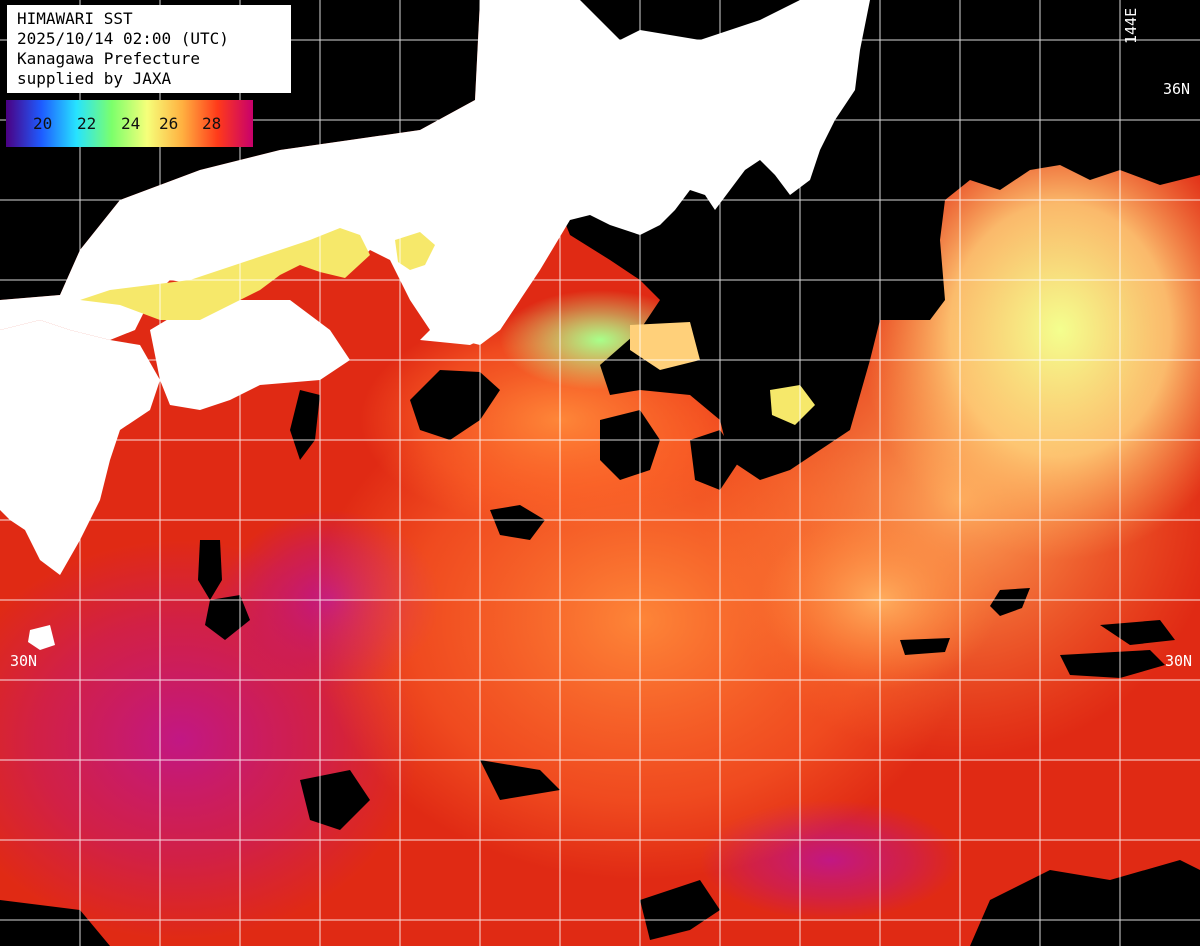  Describe the element at coordinates (169, 123) in the screenshot. I see `legend-tick: 26` at that location.